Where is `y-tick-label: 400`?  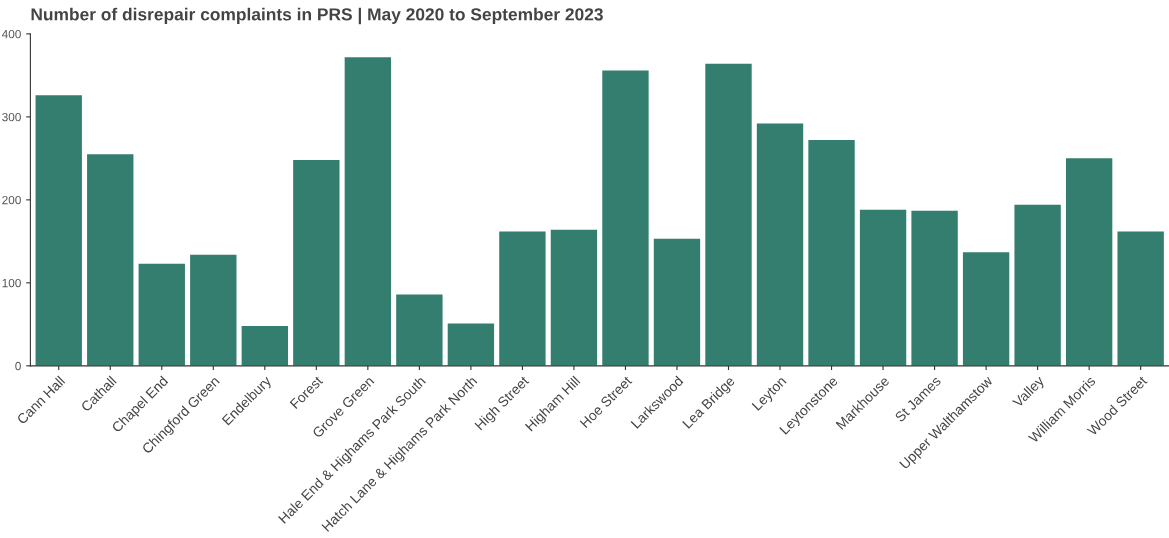
y-tick-label: 400 is located at coordinates (11, 34).